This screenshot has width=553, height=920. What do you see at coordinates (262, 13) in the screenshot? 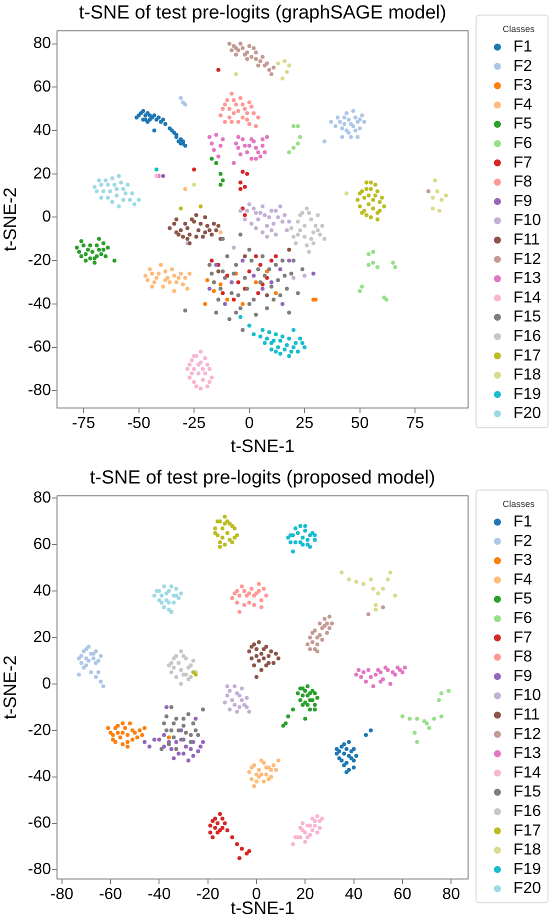
I see `chart-title: t-SNE of test pre-logits (graphSAGE model)` at bounding box center [262, 13].